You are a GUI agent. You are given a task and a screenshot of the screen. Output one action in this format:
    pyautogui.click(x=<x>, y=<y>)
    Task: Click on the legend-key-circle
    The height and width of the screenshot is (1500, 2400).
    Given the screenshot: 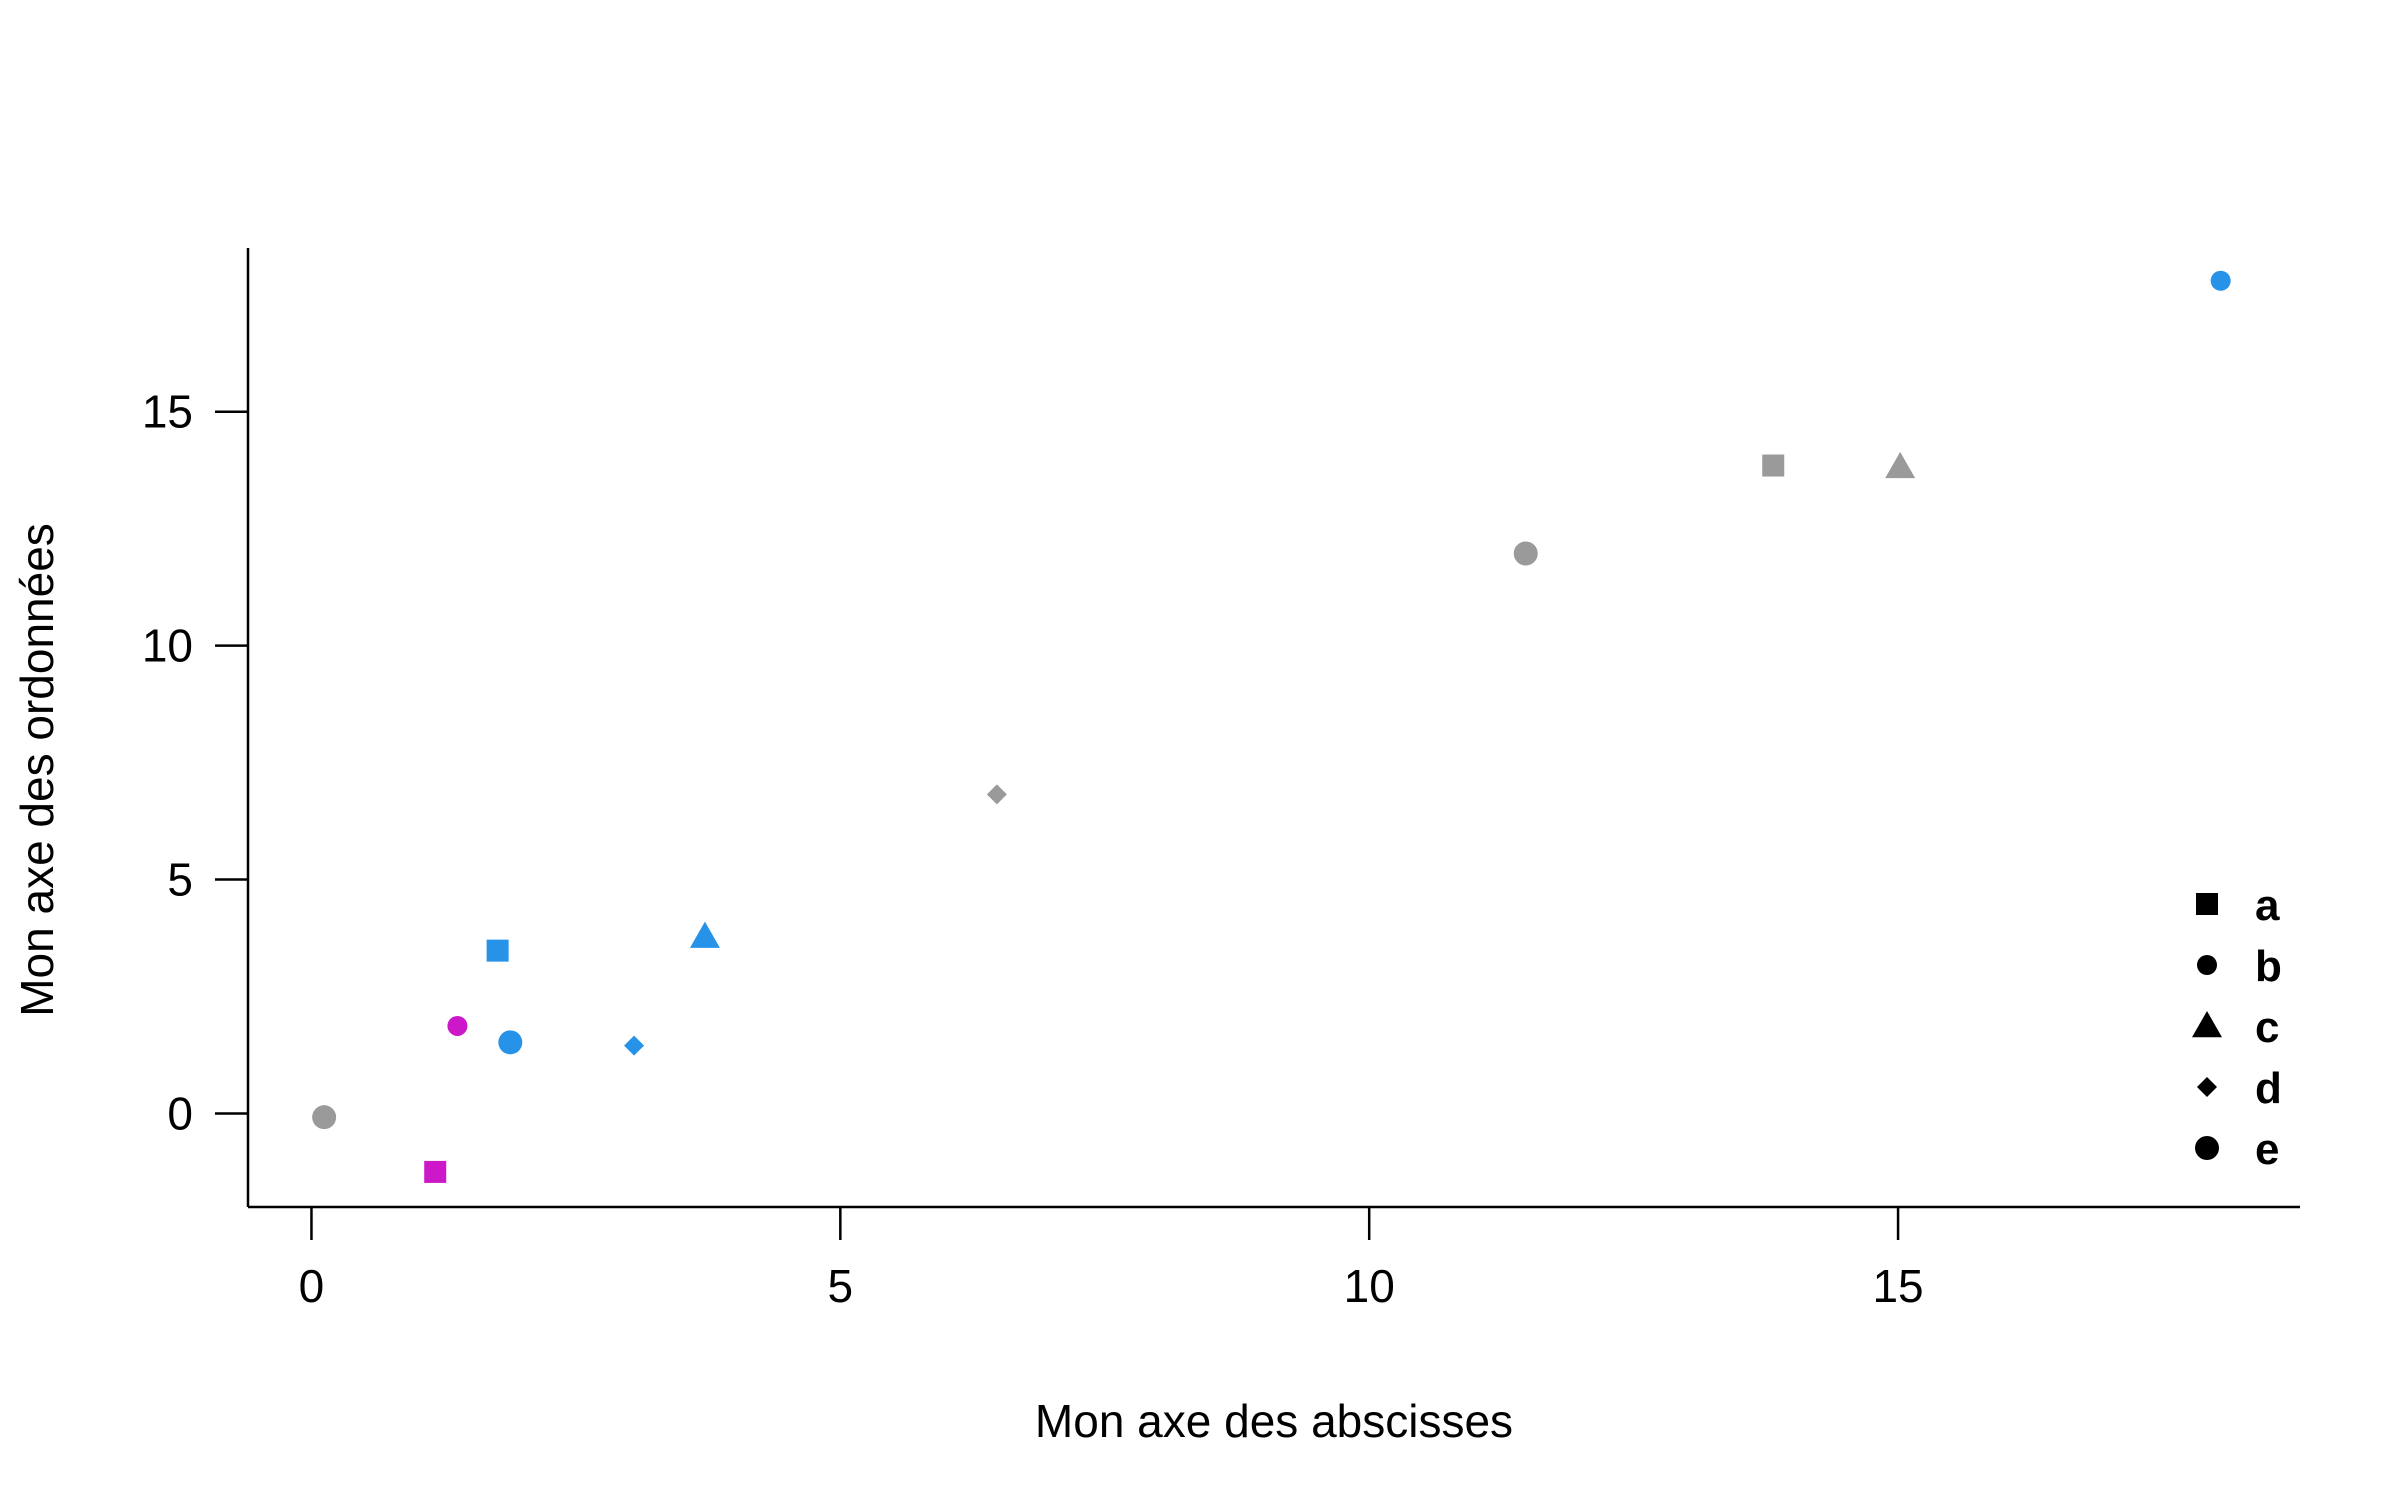 What is the action you would take?
    pyautogui.click(x=2207, y=1148)
    